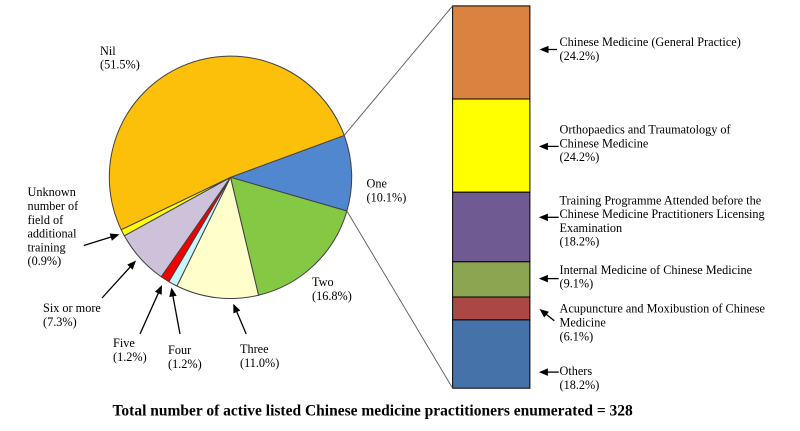 Image resolution: width=800 pixels, height=431 pixels. What do you see at coordinates (662, 214) in the screenshot?
I see `svg-text:Chinese Medicine Practitioners: Chinese Medicine Practitioners Licensing` at bounding box center [662, 214].